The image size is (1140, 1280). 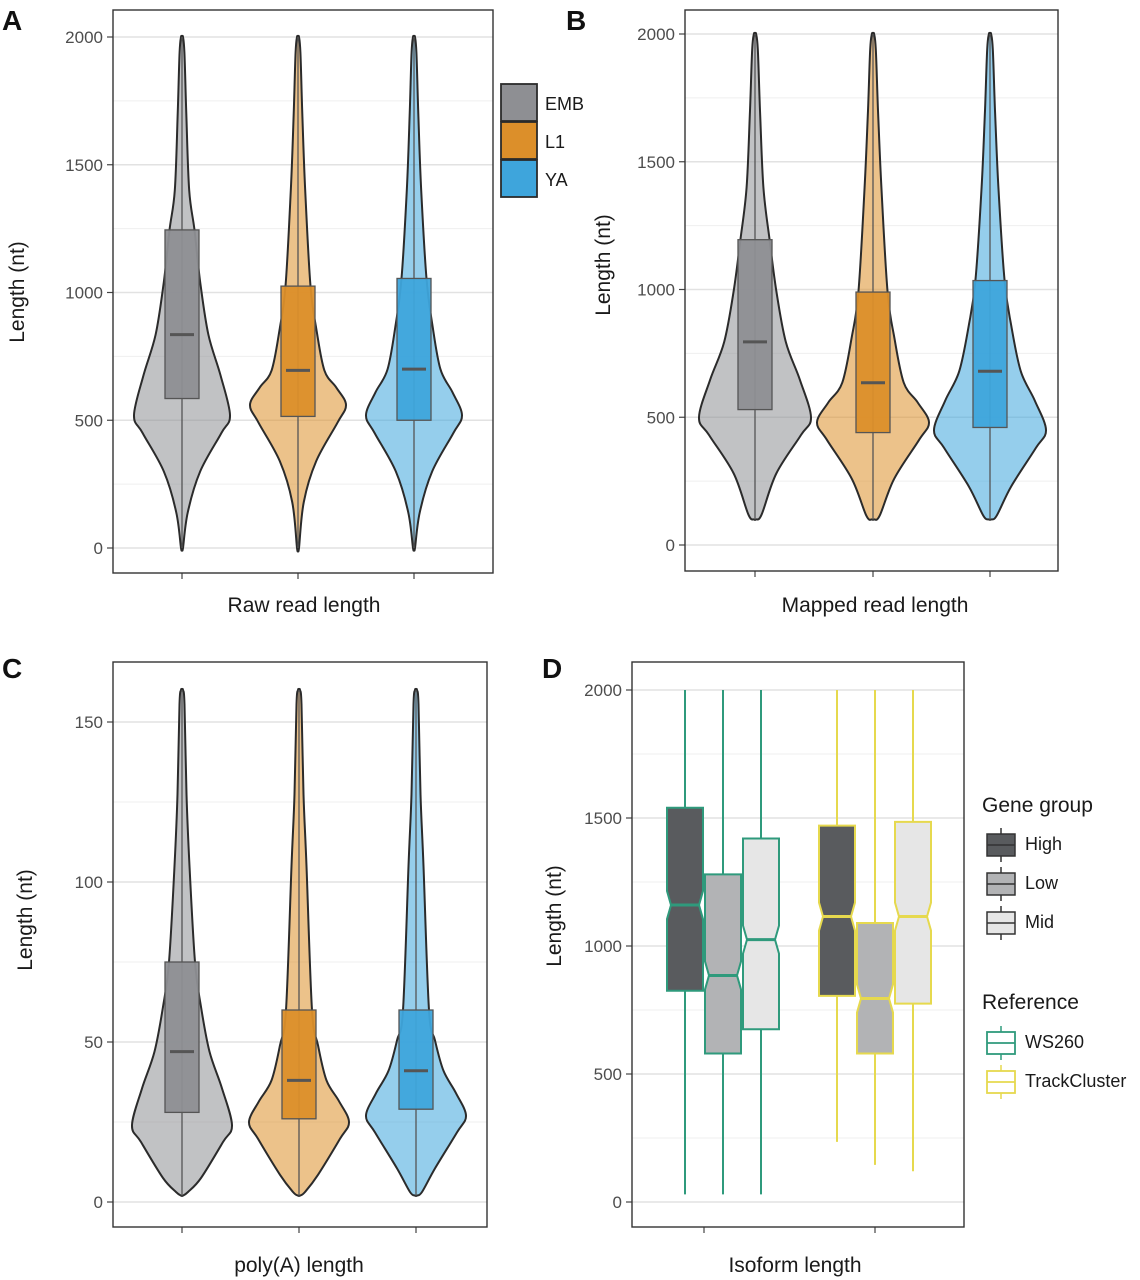 I want to click on legend-l1-label: L1, so click(x=555, y=142).